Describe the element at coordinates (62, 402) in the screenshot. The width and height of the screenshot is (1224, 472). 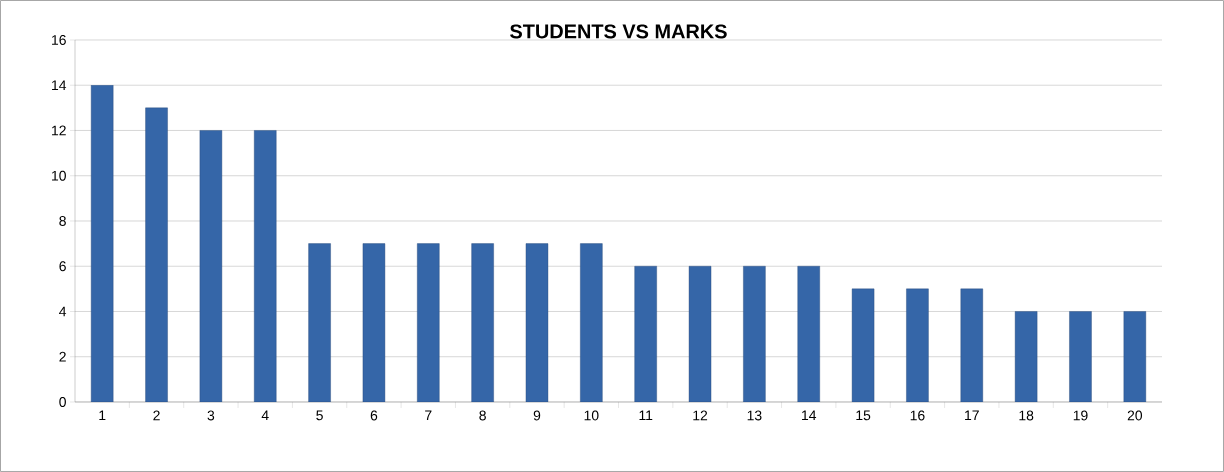
I see `y-tick-label: 0` at that location.